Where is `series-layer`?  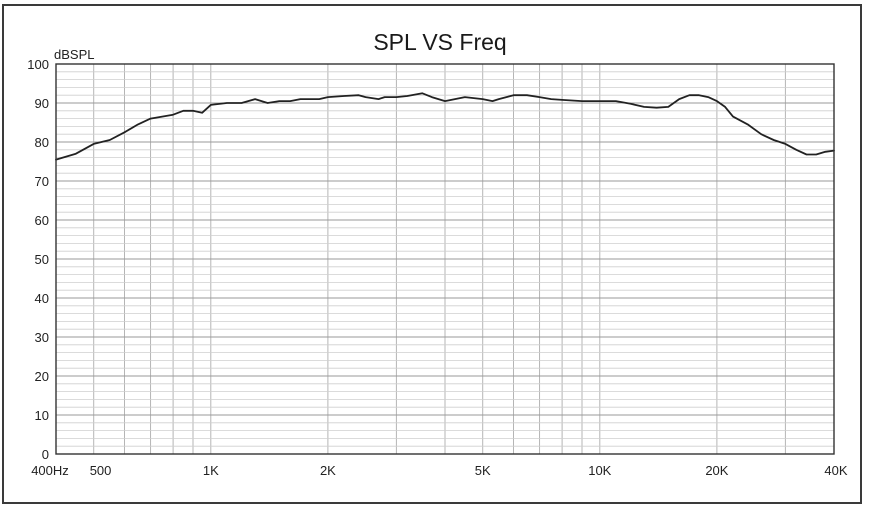
series-layer is located at coordinates (445, 126).